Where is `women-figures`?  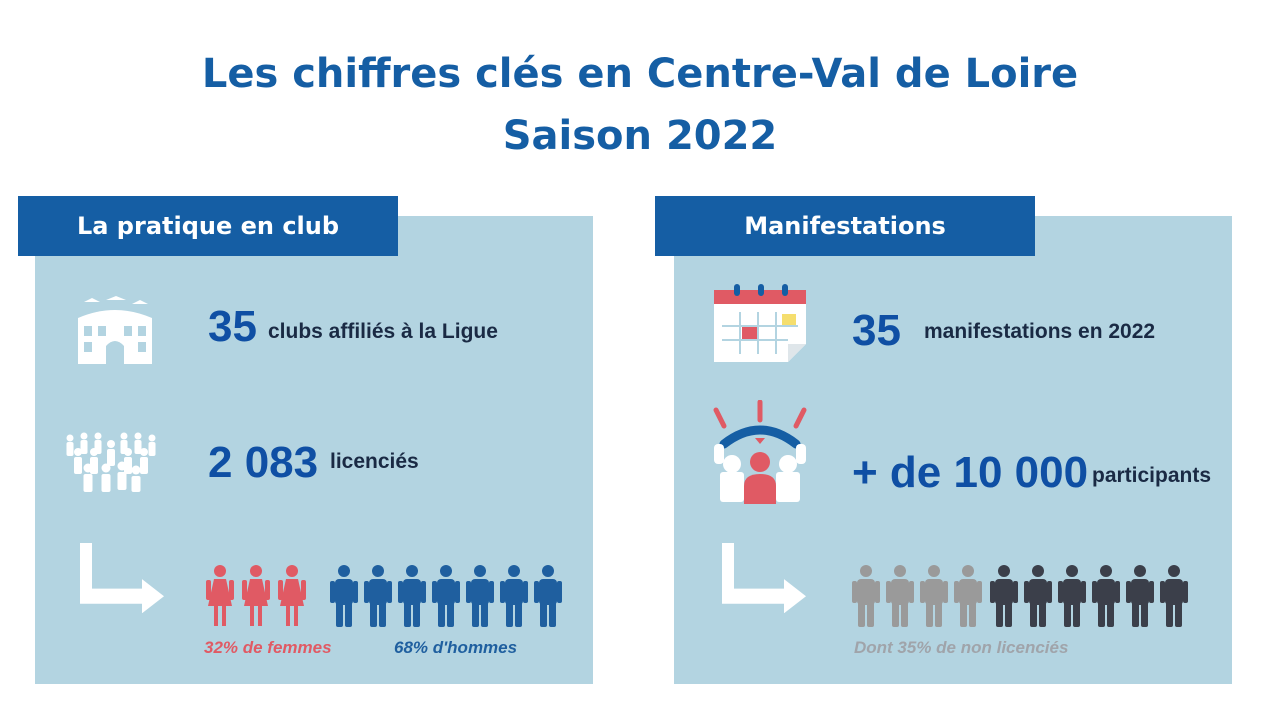
women-figures is located at coordinates (256, 595).